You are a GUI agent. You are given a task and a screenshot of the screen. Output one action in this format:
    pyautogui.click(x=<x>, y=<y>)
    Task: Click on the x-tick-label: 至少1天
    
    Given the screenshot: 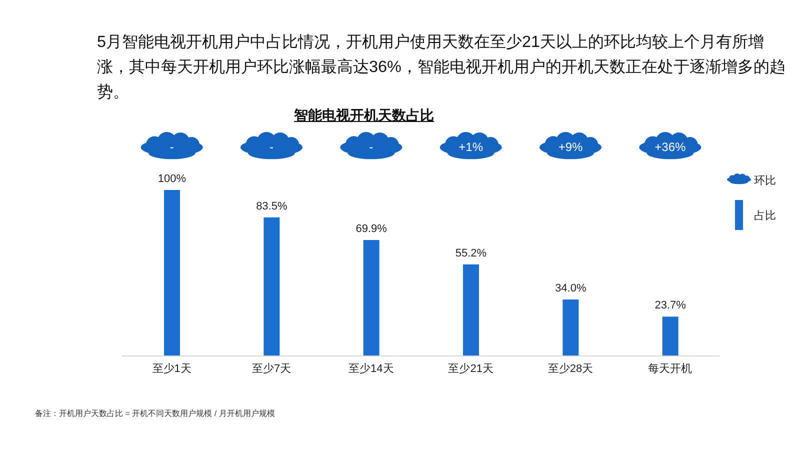 What is the action you would take?
    pyautogui.click(x=172, y=368)
    